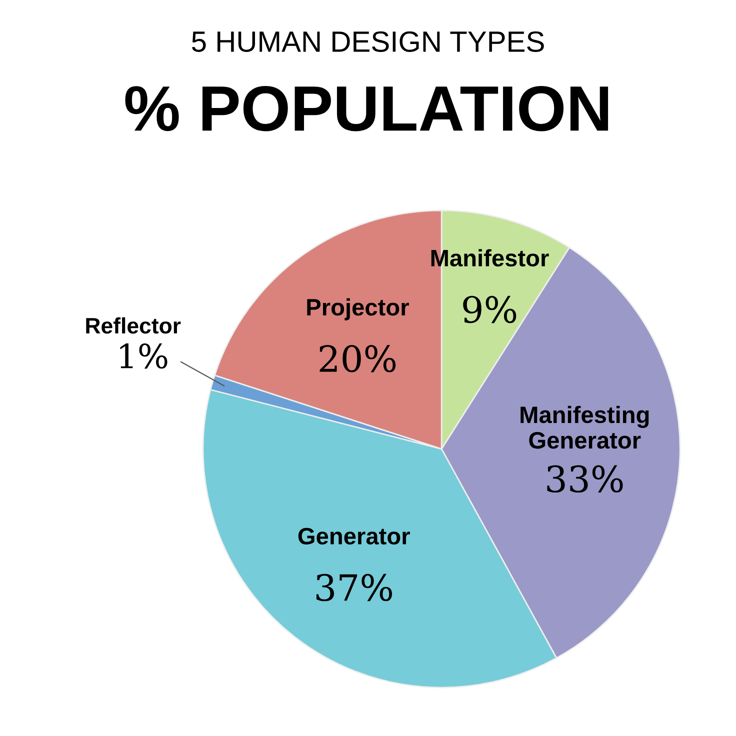  What do you see at coordinates (368, 41) in the screenshot?
I see `chart-subtitle: 5 HUMAN DESIGN TYPES` at bounding box center [368, 41].